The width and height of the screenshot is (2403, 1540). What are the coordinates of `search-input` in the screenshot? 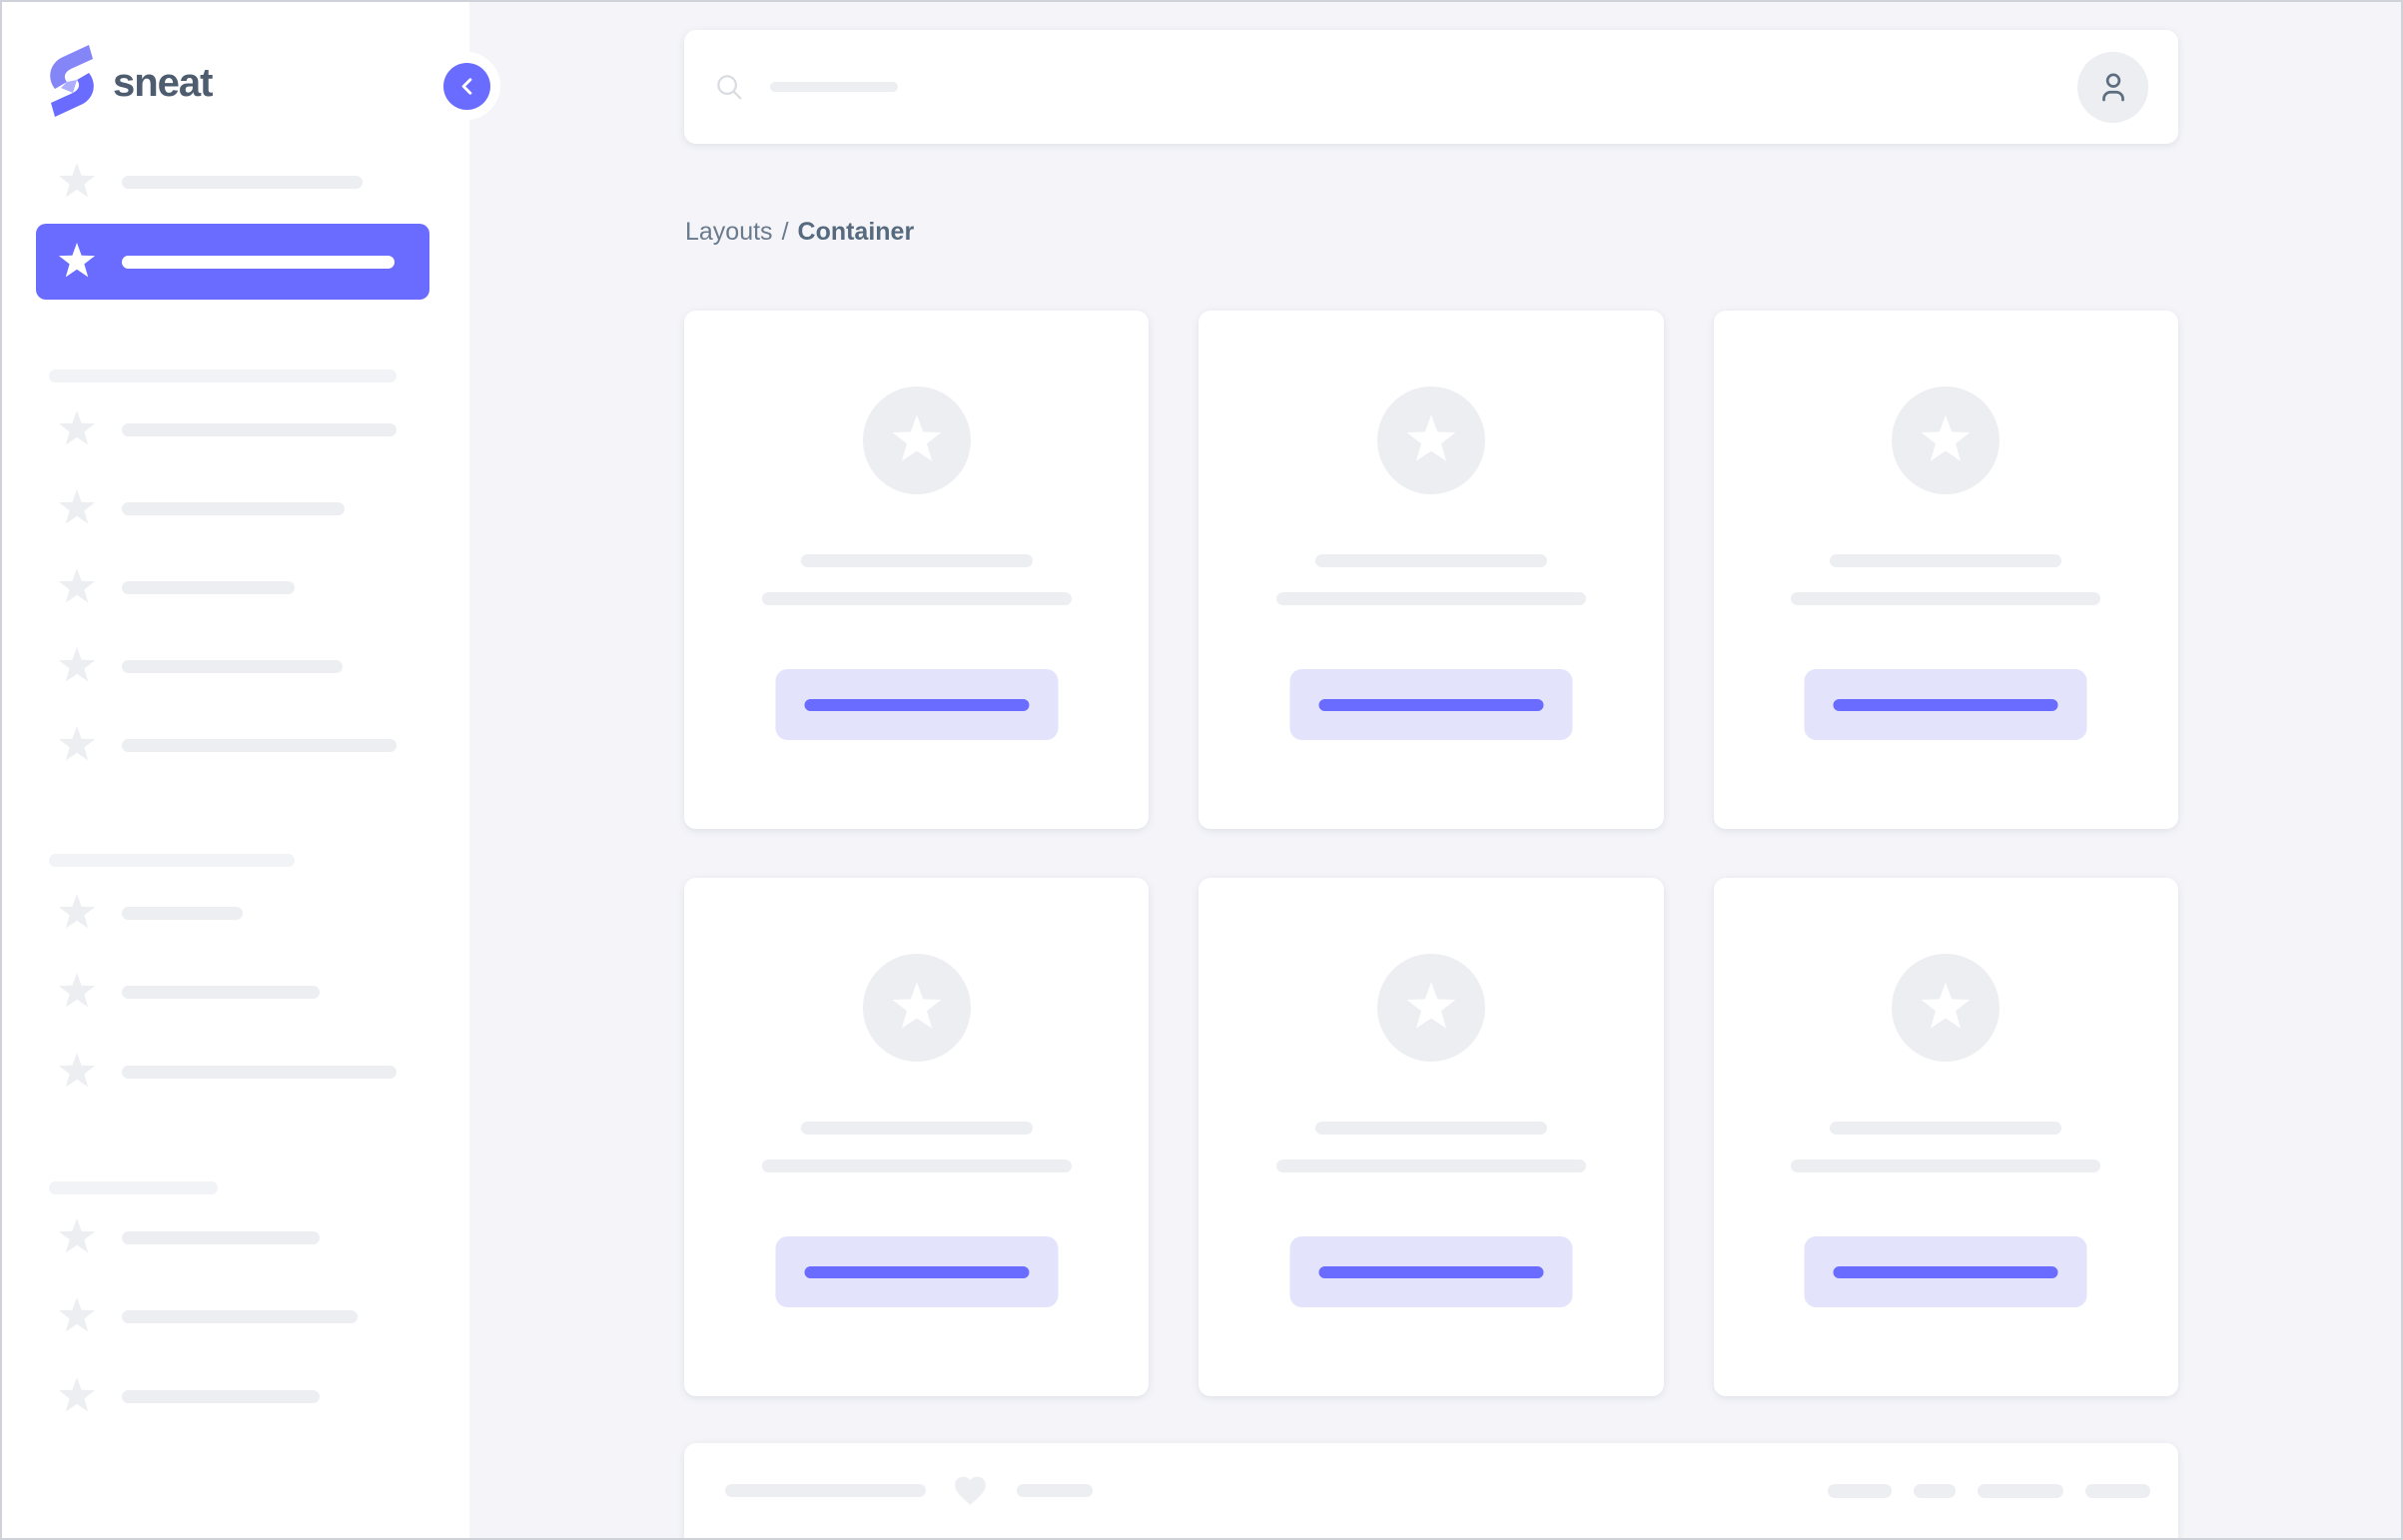 It's located at (1380, 87).